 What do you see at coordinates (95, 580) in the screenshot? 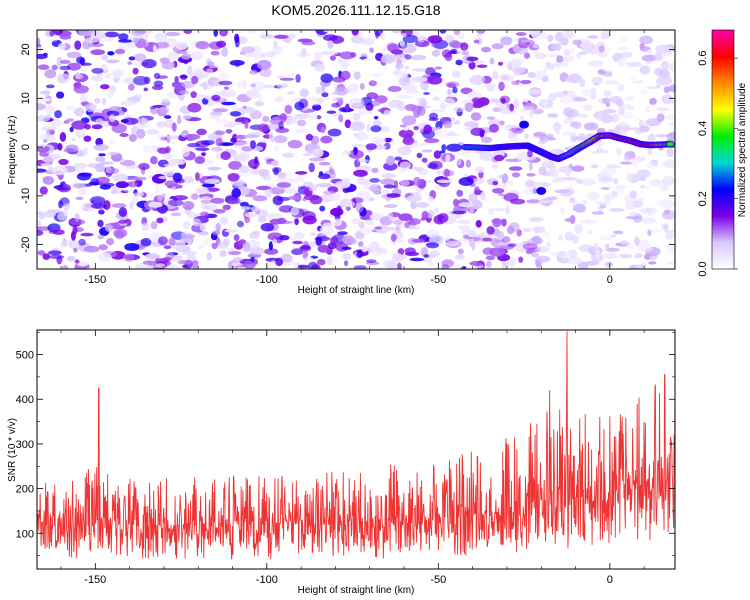
I see `snr-x-tick-label: -150` at bounding box center [95, 580].